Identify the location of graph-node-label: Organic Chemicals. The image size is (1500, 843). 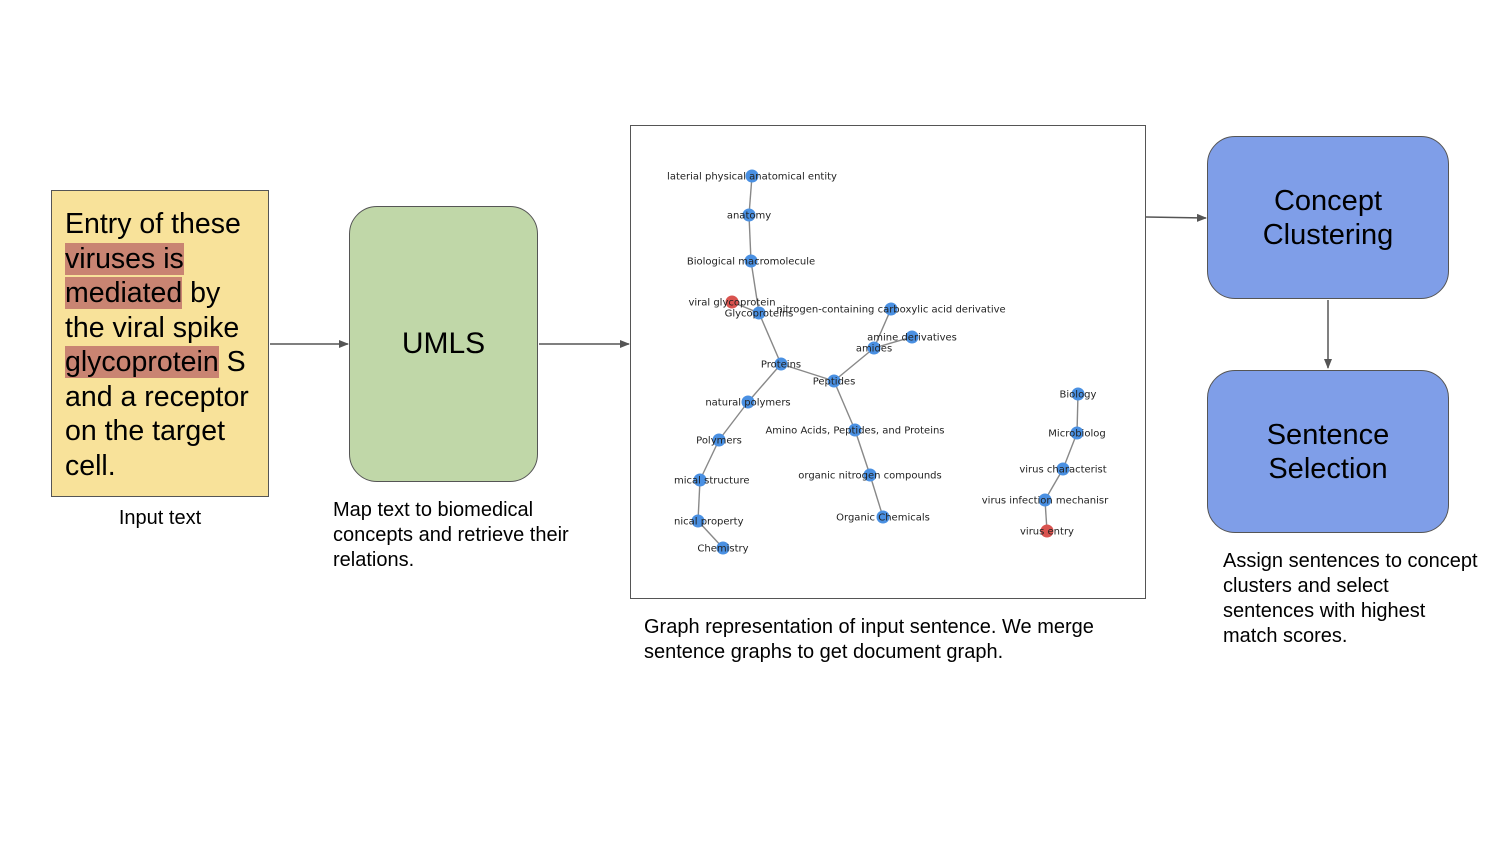
(883, 518).